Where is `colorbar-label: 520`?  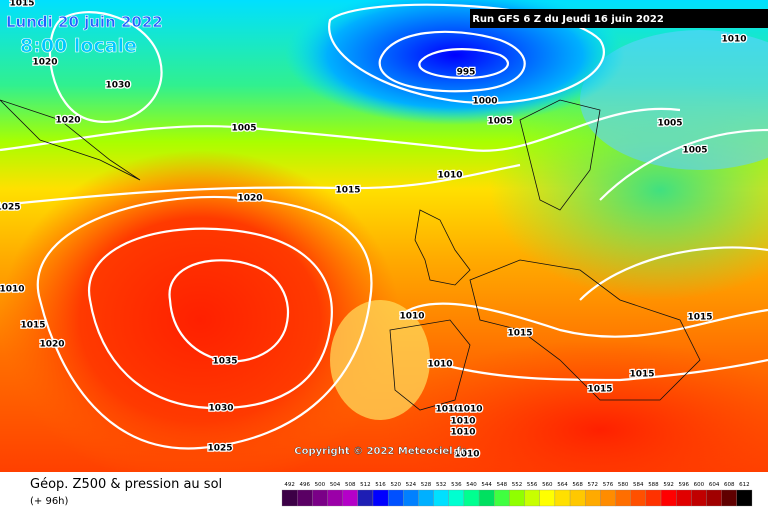
colorbar-label: 520 is located at coordinates (395, 485).